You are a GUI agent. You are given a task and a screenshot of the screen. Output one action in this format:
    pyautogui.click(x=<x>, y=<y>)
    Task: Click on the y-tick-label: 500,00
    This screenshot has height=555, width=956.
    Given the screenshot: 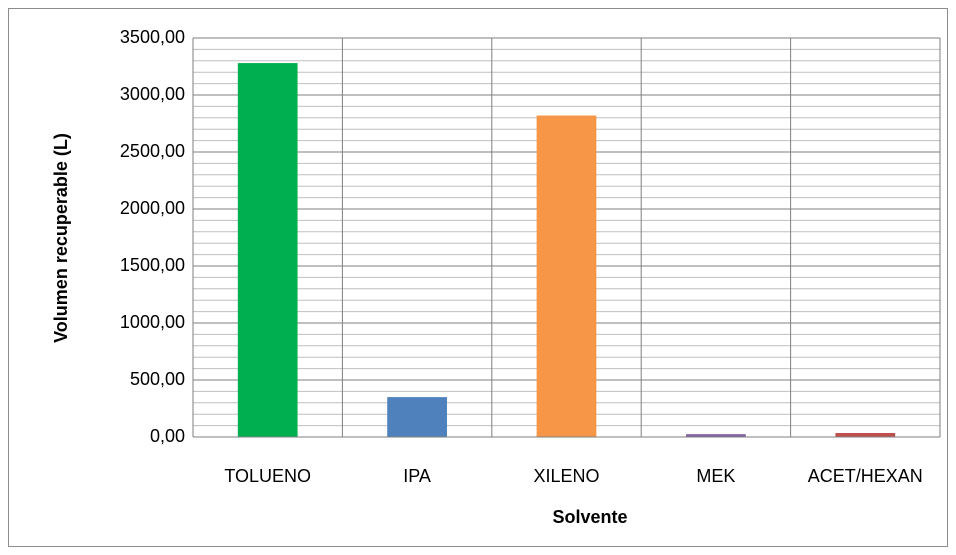 What is the action you would take?
    pyautogui.click(x=157, y=379)
    